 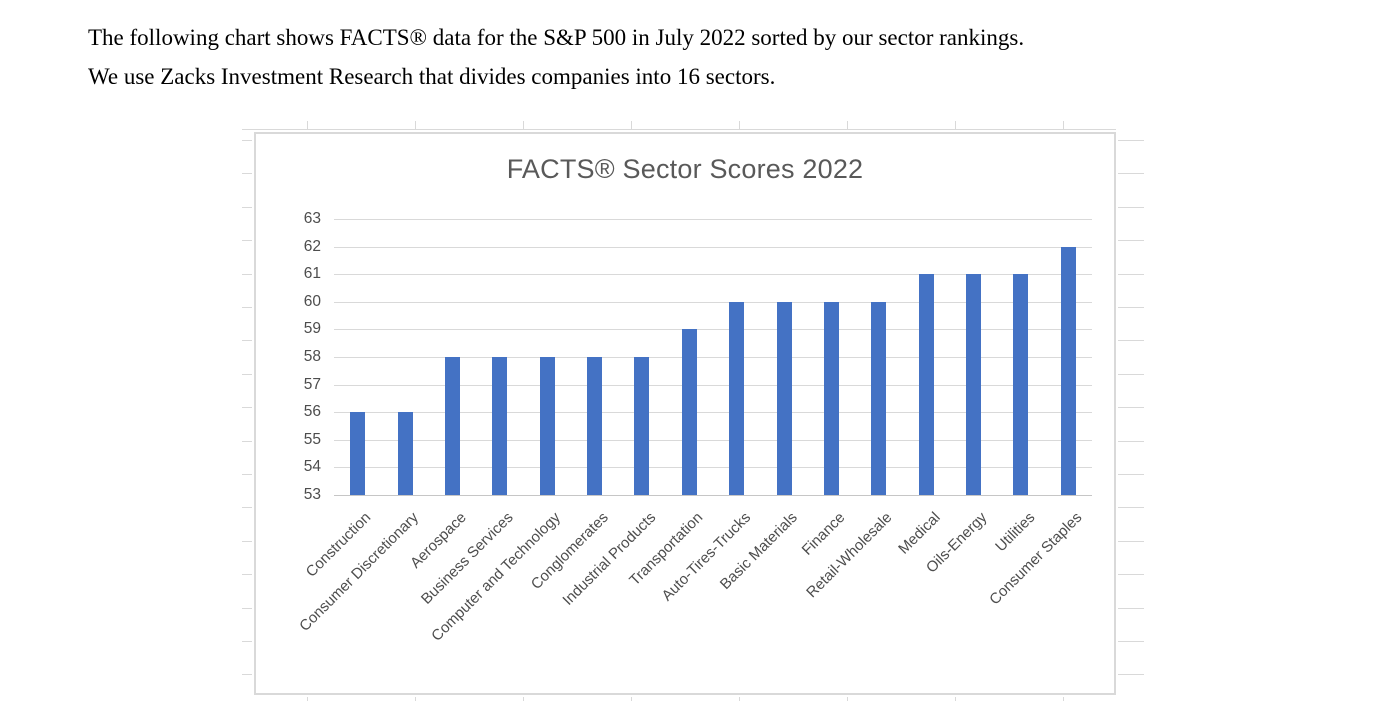 What do you see at coordinates (500, 426) in the screenshot?
I see `chart-bar-business-services` at bounding box center [500, 426].